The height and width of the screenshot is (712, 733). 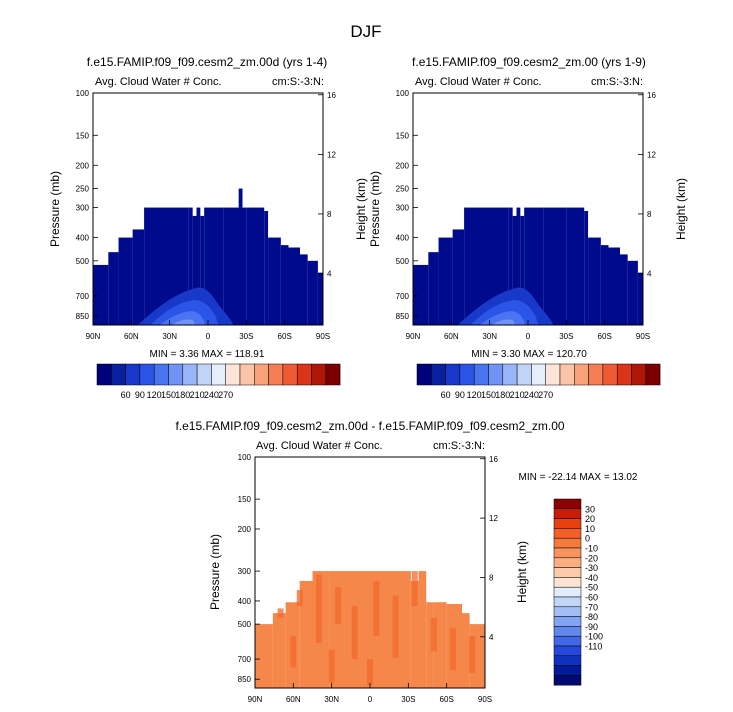 What do you see at coordinates (245, 624) in the screenshot?
I see `y-tick-label: 500` at bounding box center [245, 624].